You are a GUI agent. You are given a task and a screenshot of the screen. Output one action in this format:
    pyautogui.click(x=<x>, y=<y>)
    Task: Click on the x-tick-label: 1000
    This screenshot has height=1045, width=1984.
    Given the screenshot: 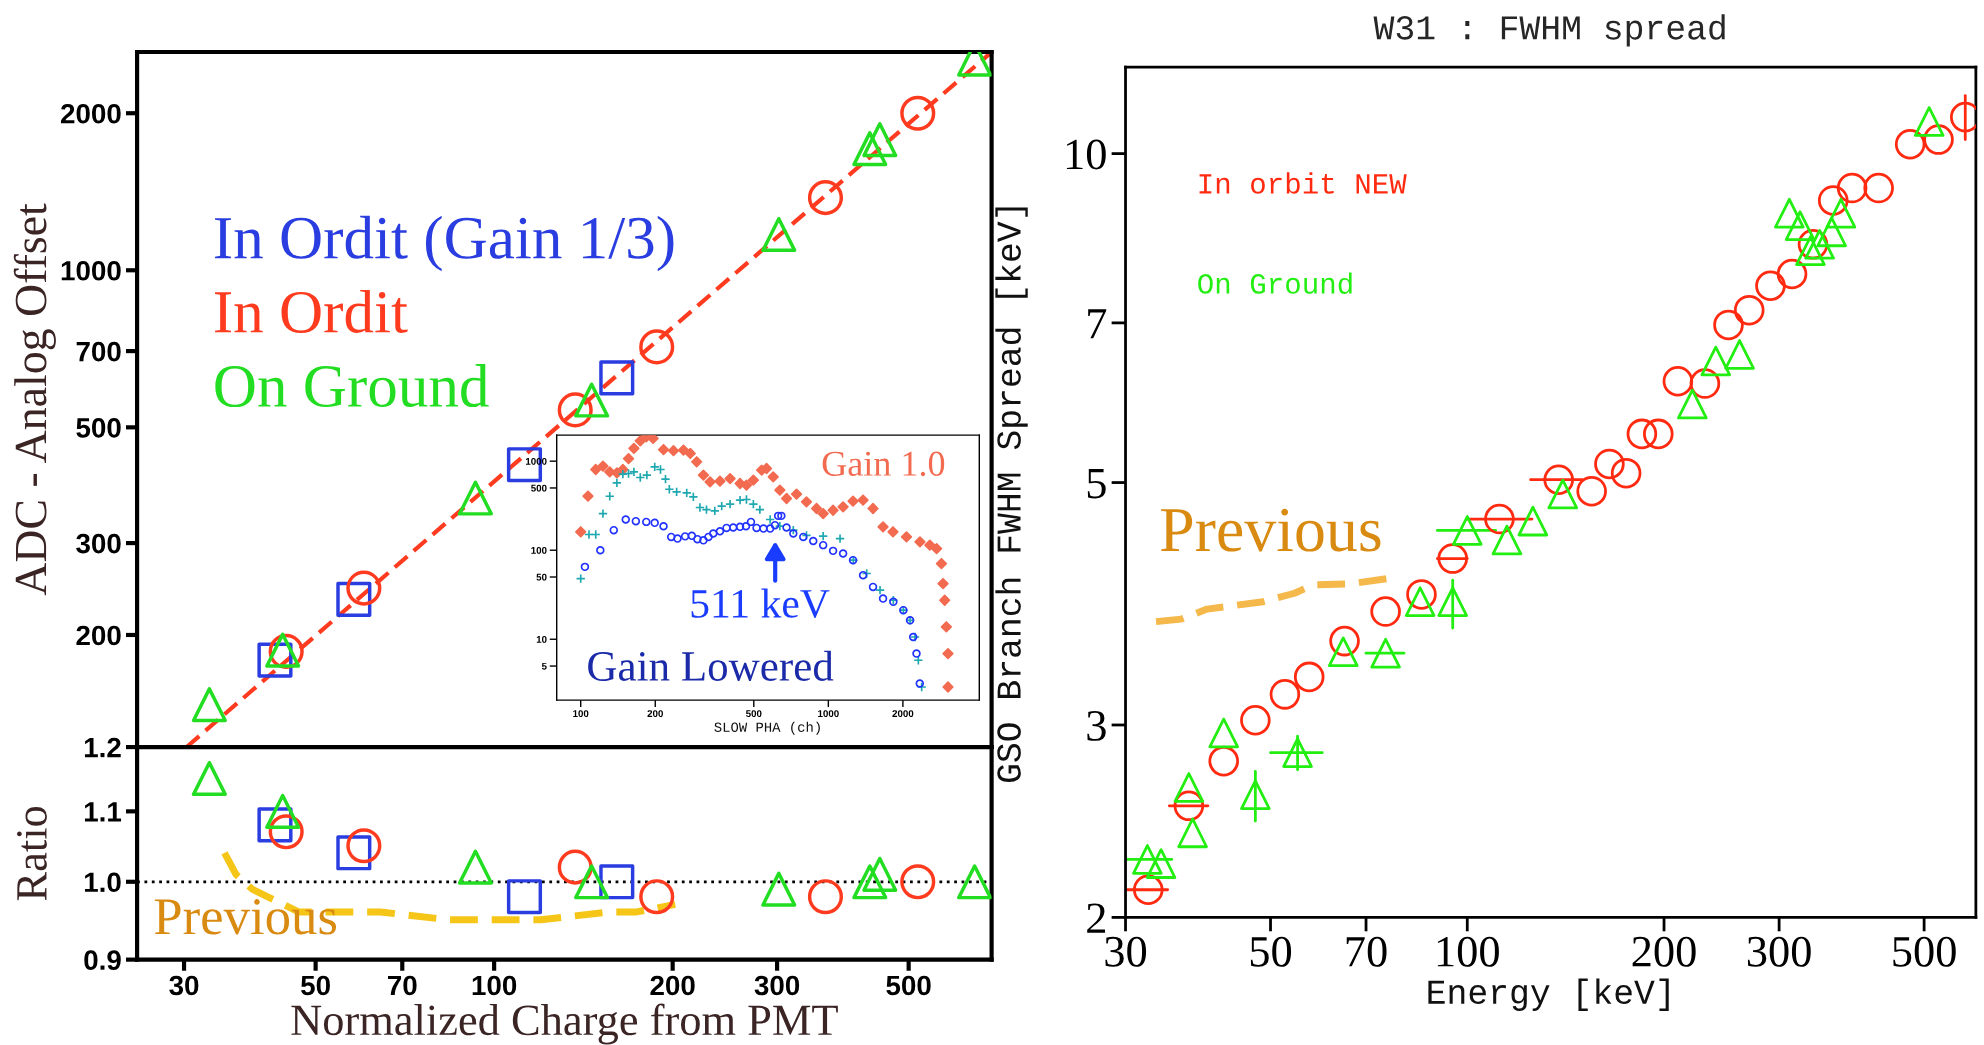 What is the action you would take?
    pyautogui.click(x=828, y=714)
    